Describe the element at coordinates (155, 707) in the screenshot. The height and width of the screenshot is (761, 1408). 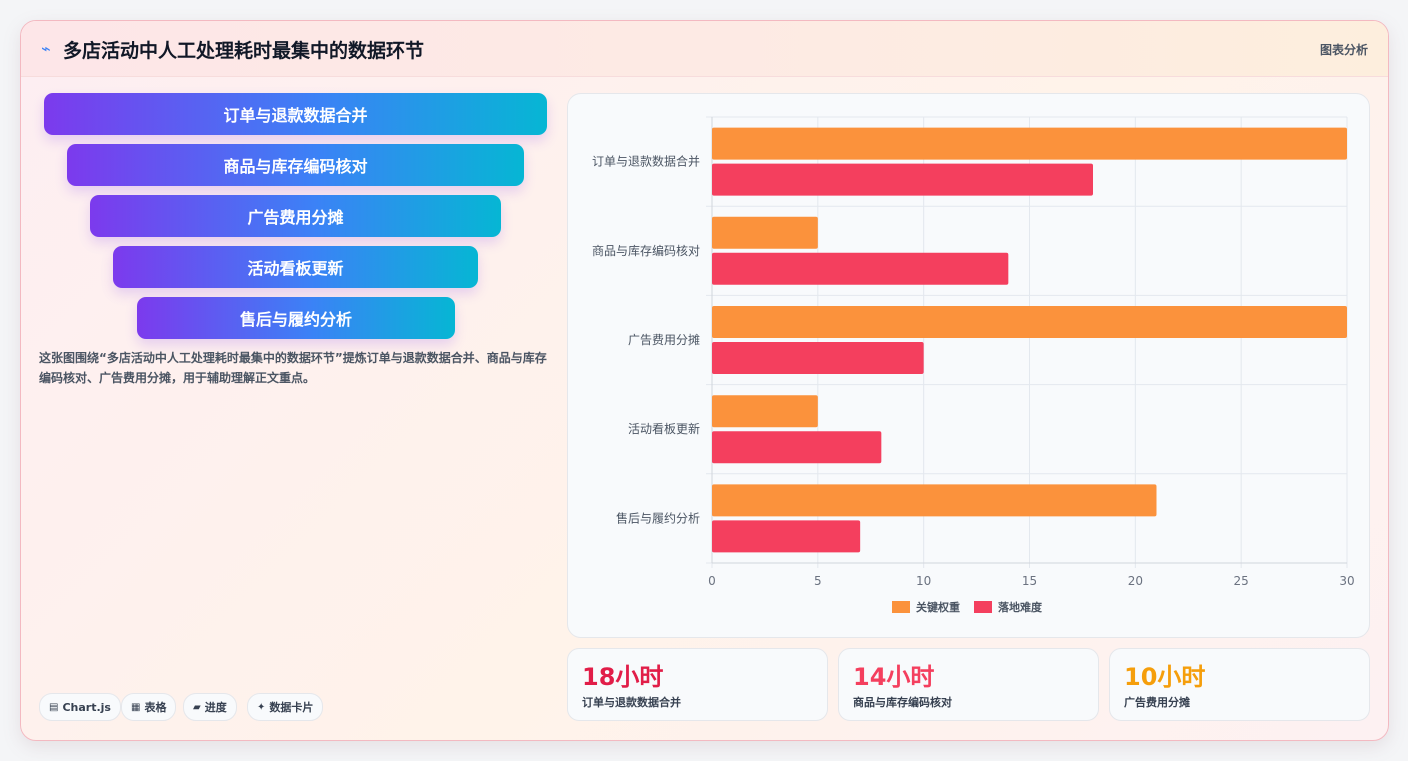
I see `pill-label: 表格` at that location.